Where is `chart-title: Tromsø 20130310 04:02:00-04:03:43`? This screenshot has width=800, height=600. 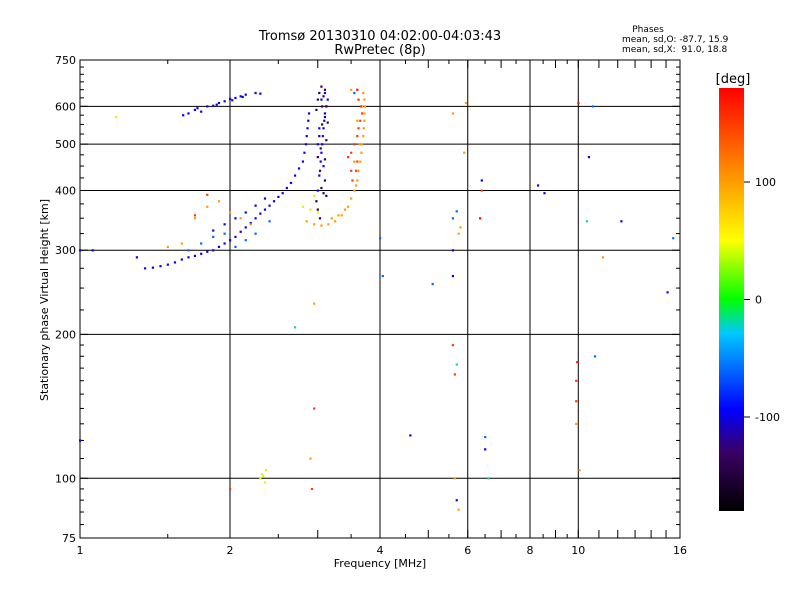 chart-title: Tromsø 20130310 04:02:00-04:03:43 is located at coordinates (379, 36).